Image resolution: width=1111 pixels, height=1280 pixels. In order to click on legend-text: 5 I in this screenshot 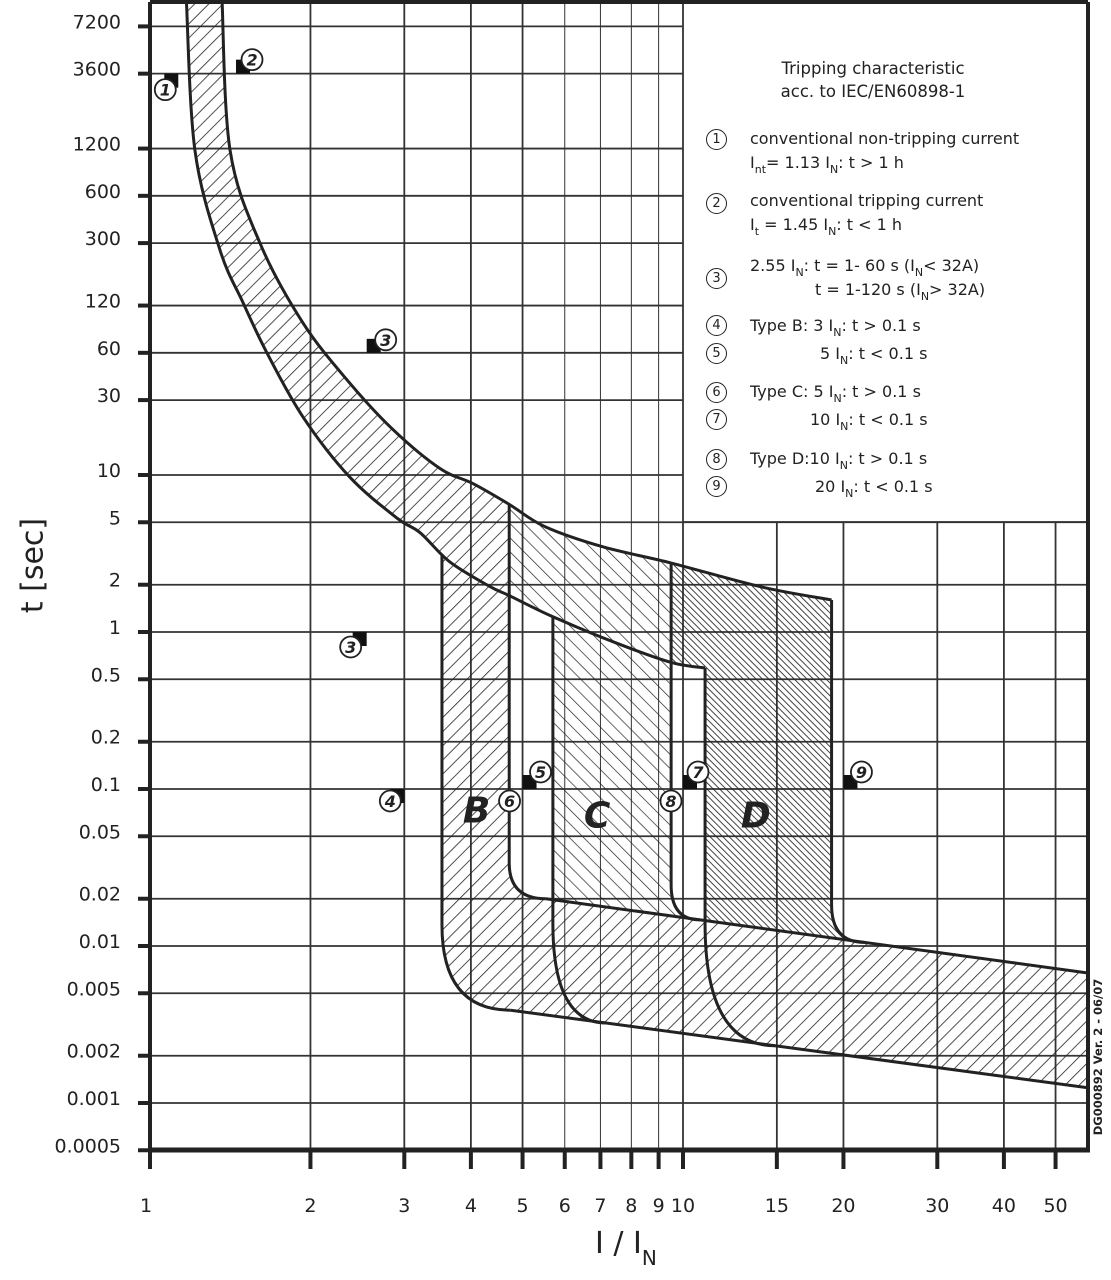, I will do `click(830, 353)`.